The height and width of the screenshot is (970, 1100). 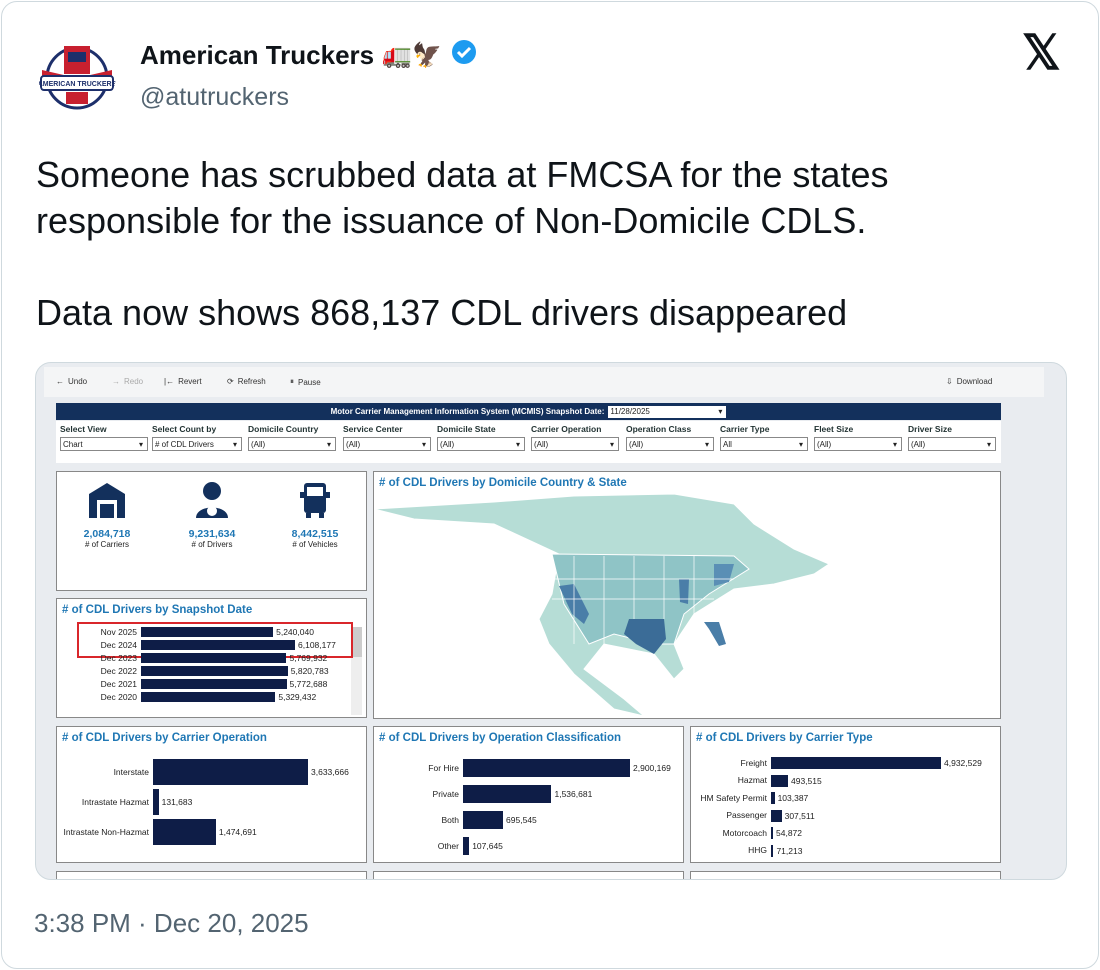 I want to click on bar-row: Both 695,545, so click(x=457, y=820).